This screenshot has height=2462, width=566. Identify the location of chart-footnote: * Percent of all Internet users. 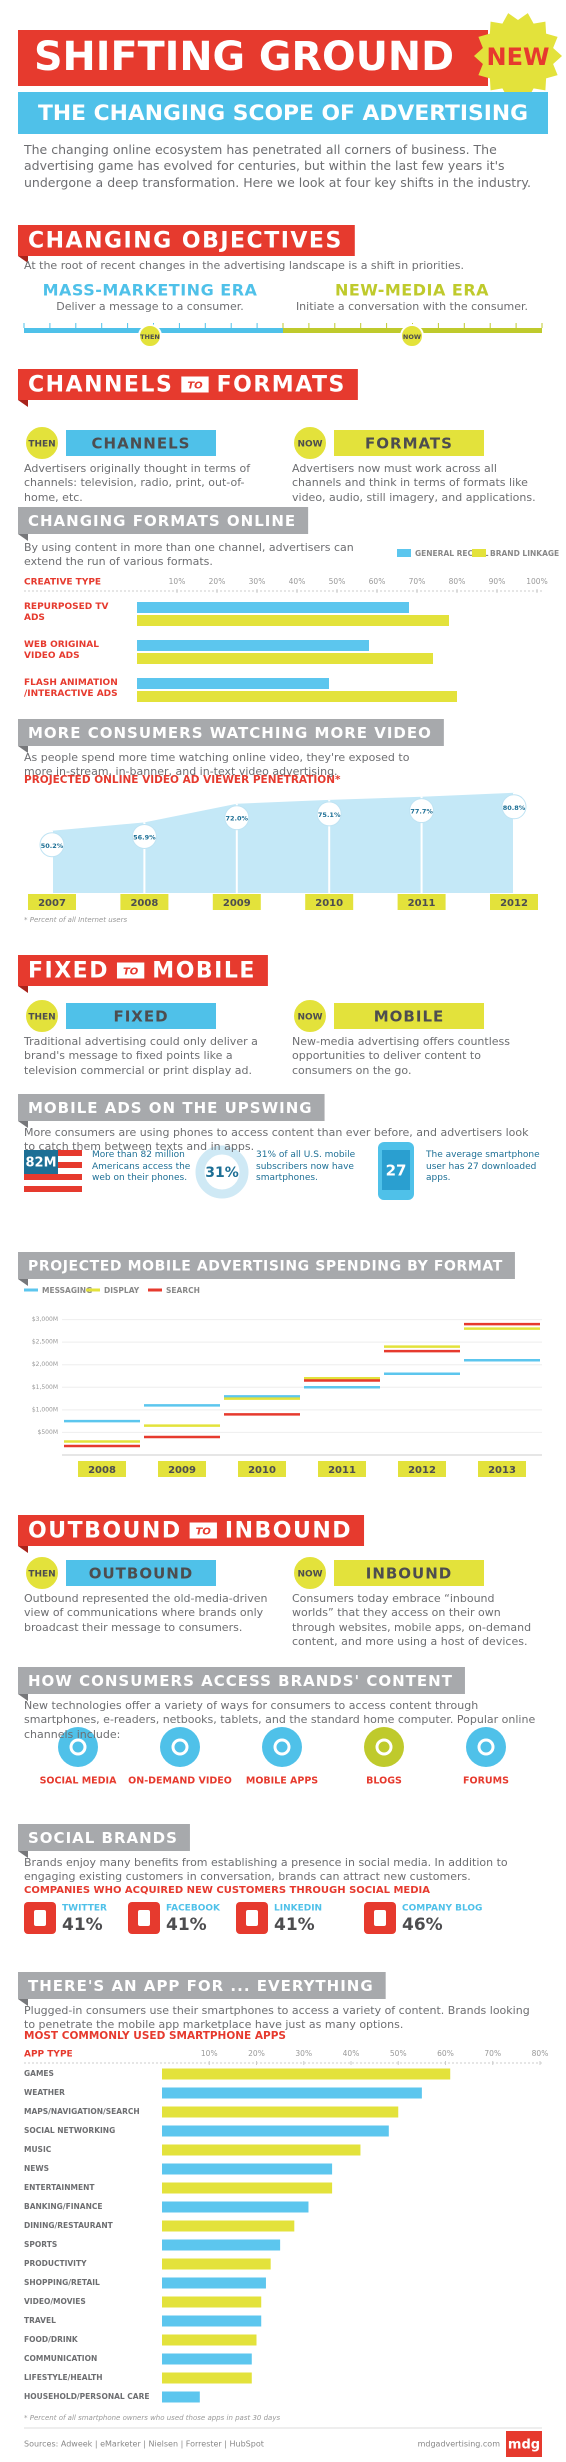
(75, 920).